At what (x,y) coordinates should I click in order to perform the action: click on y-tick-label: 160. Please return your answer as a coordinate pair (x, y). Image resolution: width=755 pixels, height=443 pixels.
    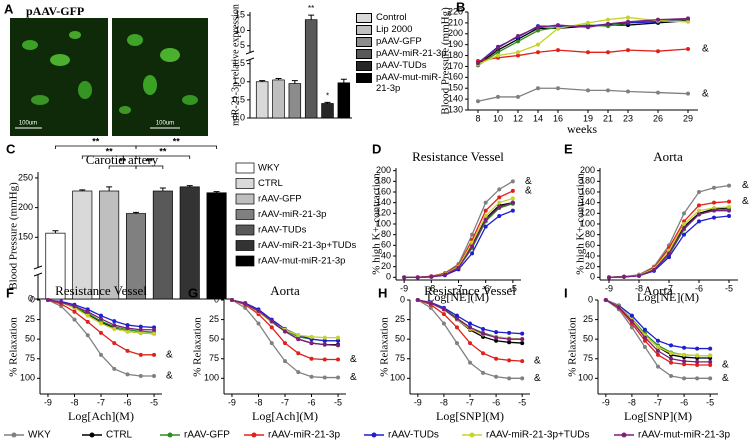
    Looking at the image, I should click on (455, 77).